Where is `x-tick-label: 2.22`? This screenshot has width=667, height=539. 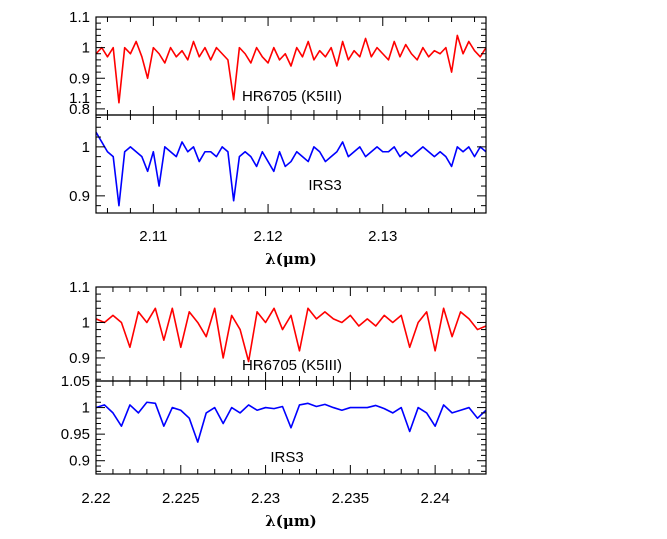
x-tick-label: 2.22 is located at coordinates (95, 498).